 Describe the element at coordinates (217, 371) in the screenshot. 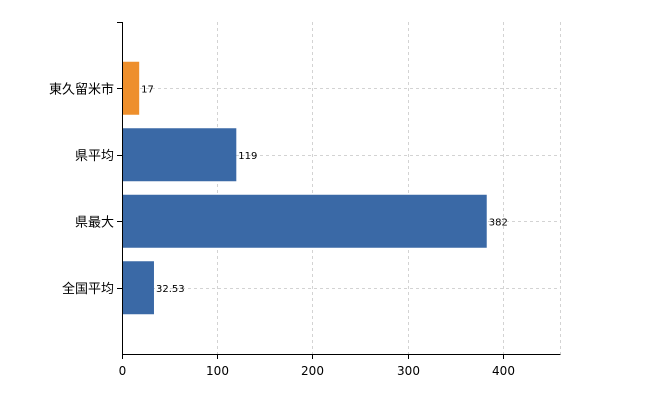

I see `x-tick-label: 100` at that location.